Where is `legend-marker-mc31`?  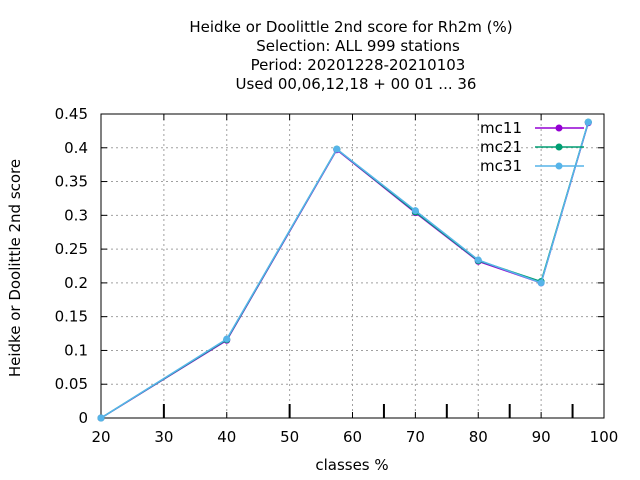 legend-marker-mc31 is located at coordinates (559, 166).